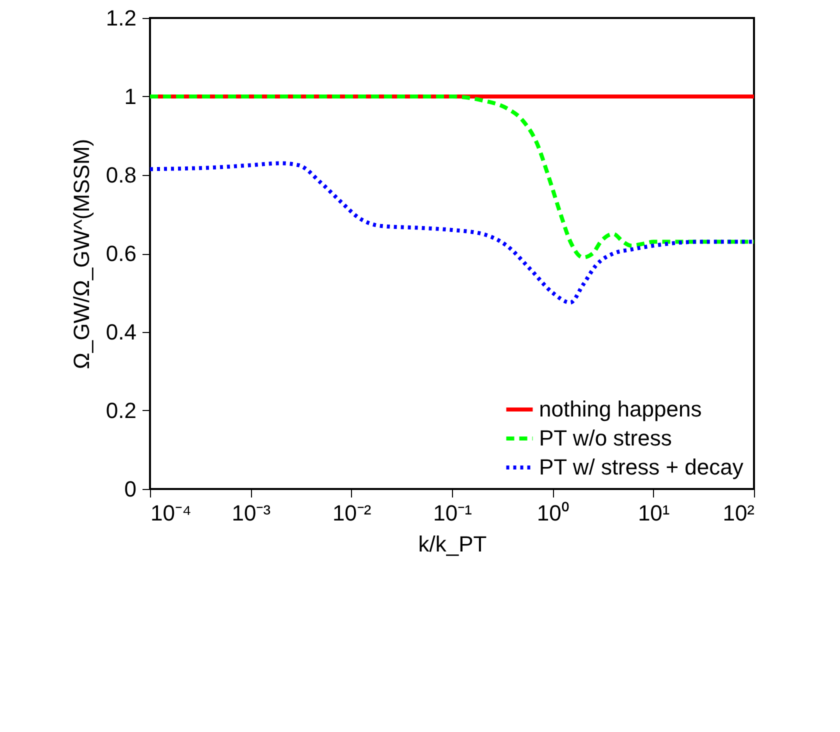 This screenshot has width=840, height=732. Describe the element at coordinates (605, 438) in the screenshot. I see `legend-label: PT w/o stress` at that location.